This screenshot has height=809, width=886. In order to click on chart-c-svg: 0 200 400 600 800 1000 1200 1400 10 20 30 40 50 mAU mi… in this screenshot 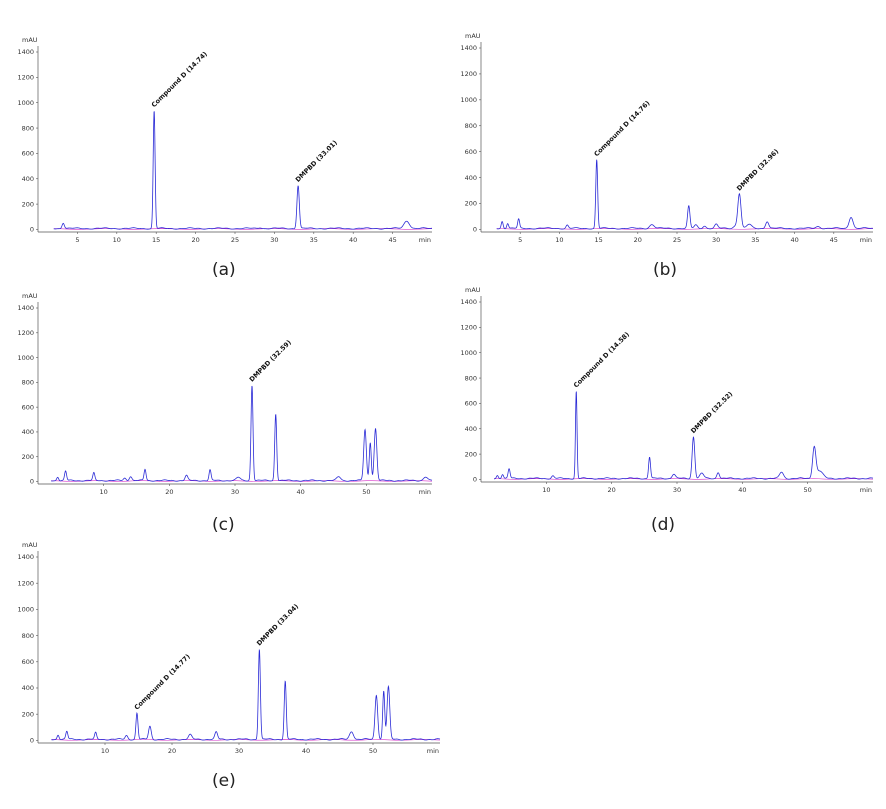, I will do `click(225, 394)`.